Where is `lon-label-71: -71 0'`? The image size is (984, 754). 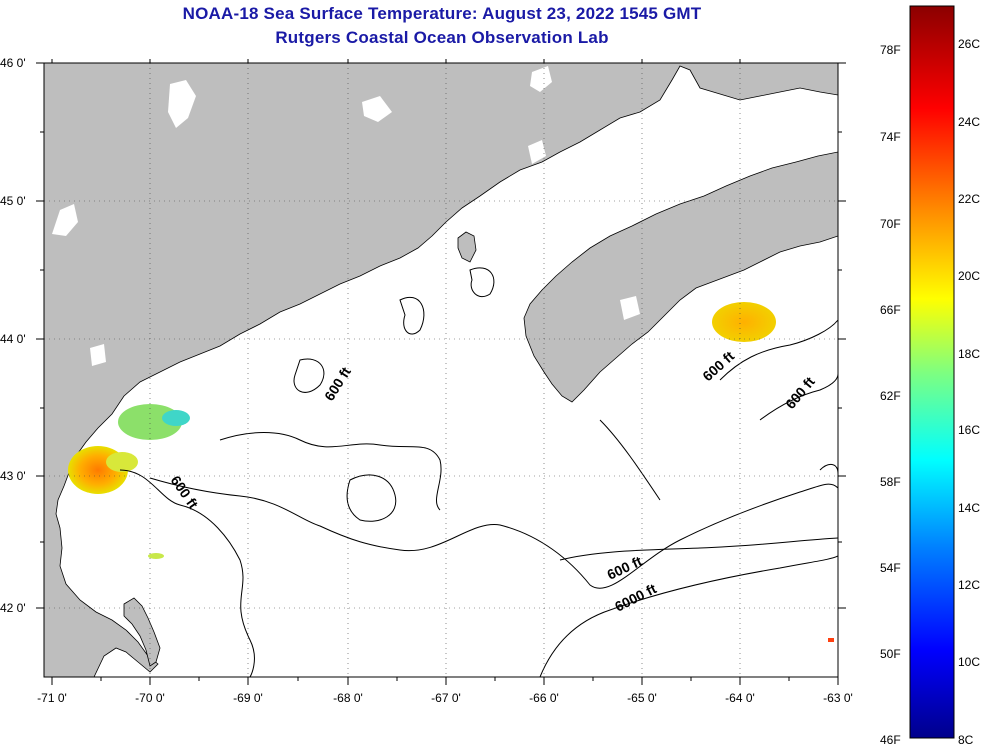 lon-label-71: -71 0' is located at coordinates (52, 698).